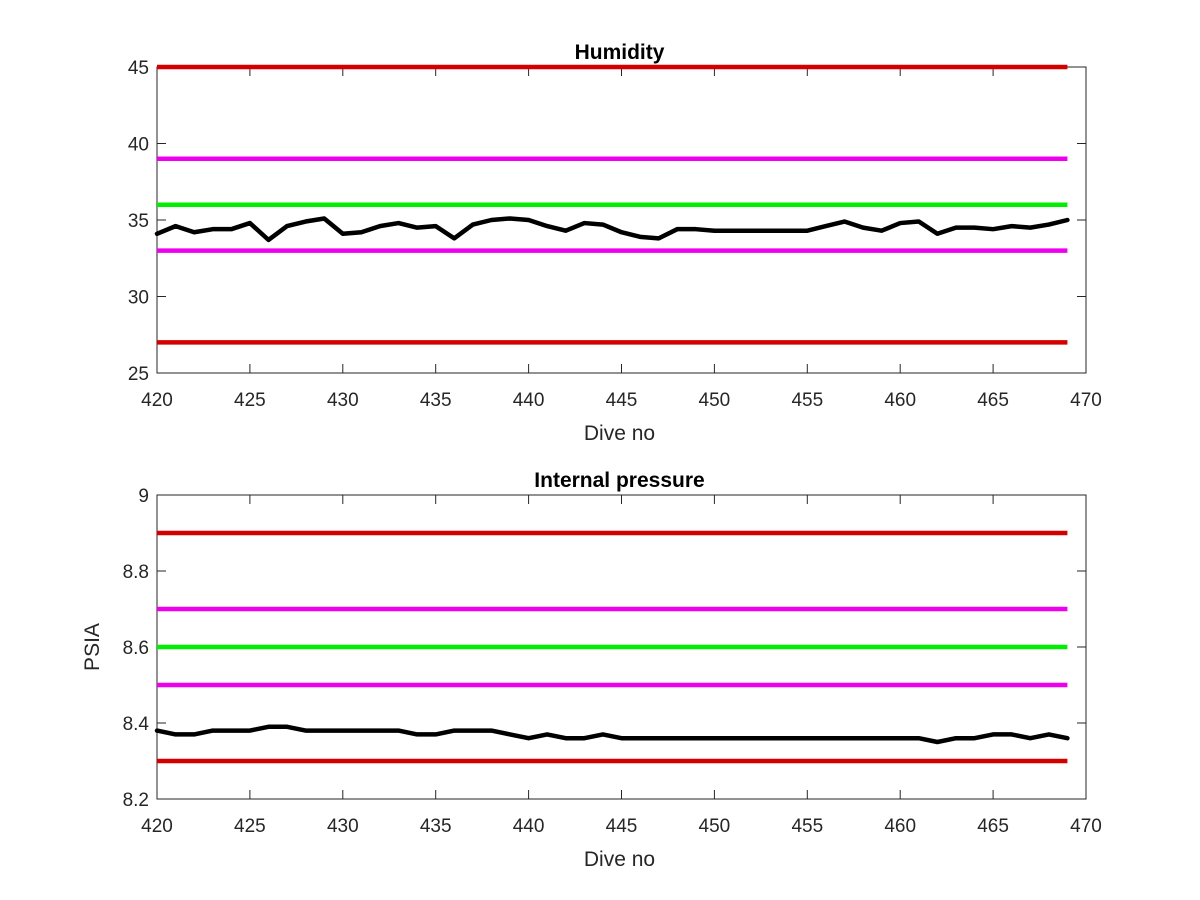  Describe the element at coordinates (619, 480) in the screenshot. I see `chart-title: Internal pressure` at that location.